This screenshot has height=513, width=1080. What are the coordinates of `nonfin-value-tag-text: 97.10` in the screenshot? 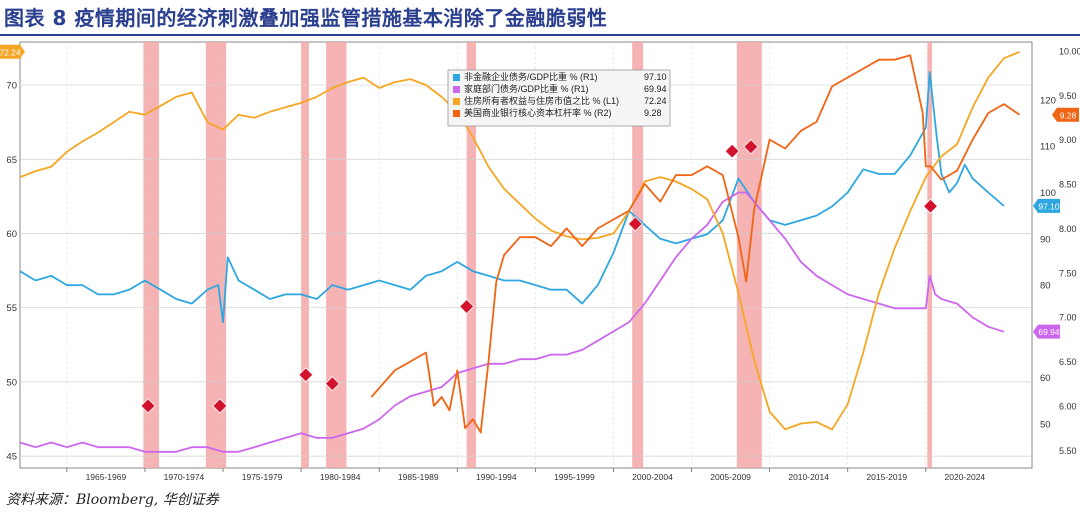 It's located at (1049, 206).